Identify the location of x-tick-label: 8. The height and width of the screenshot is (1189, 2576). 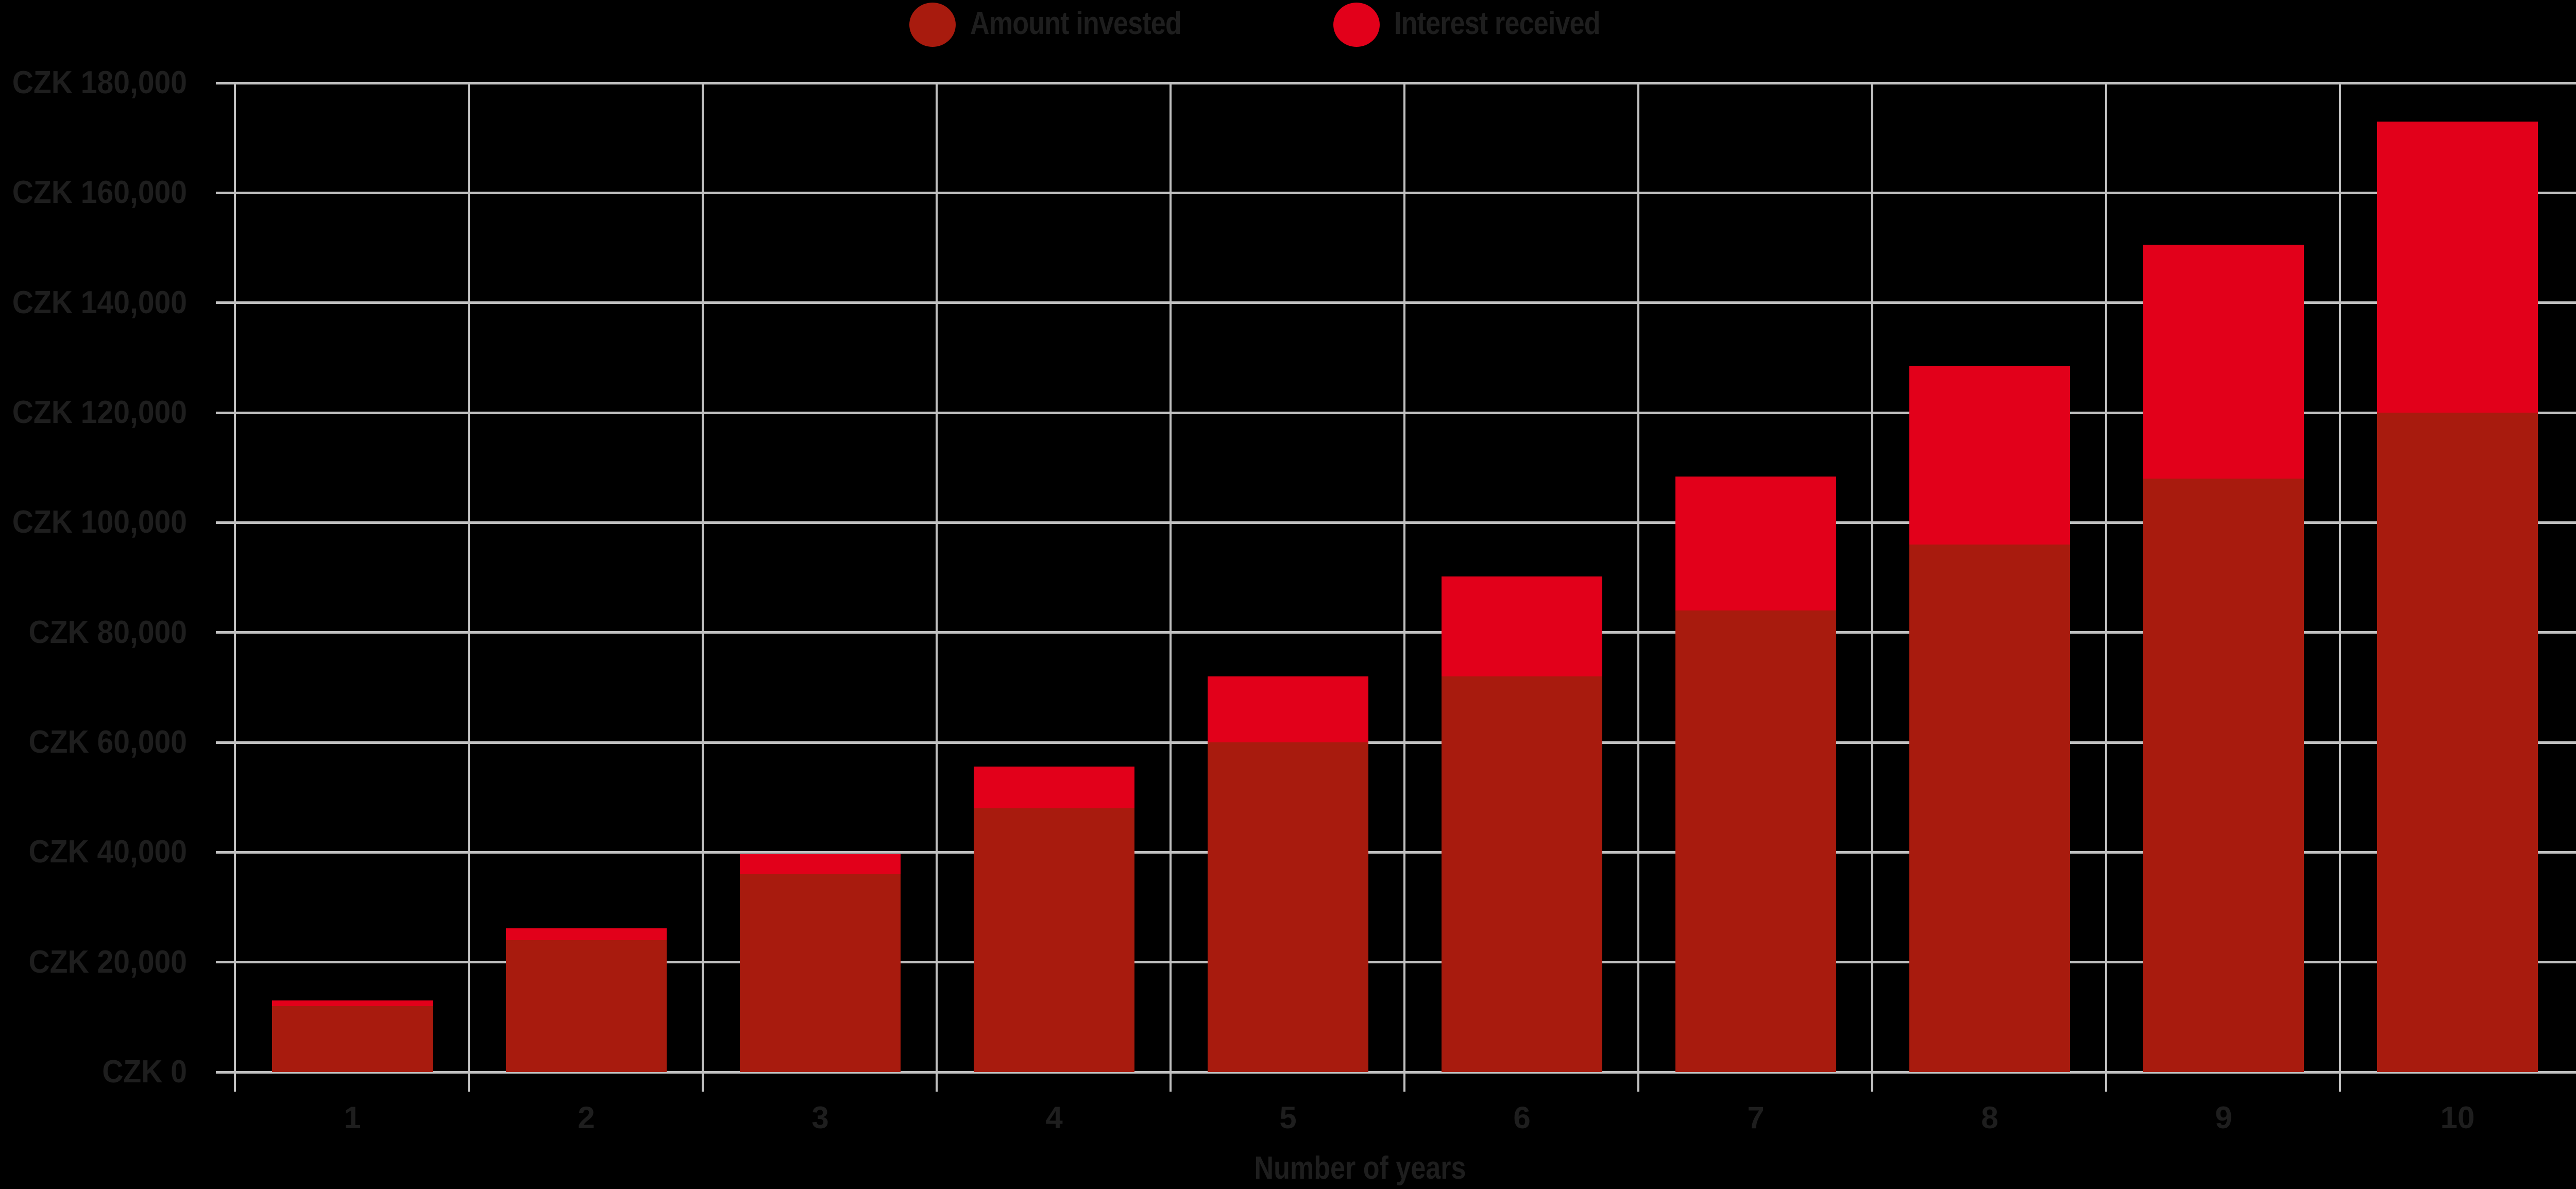
(1989, 1117).